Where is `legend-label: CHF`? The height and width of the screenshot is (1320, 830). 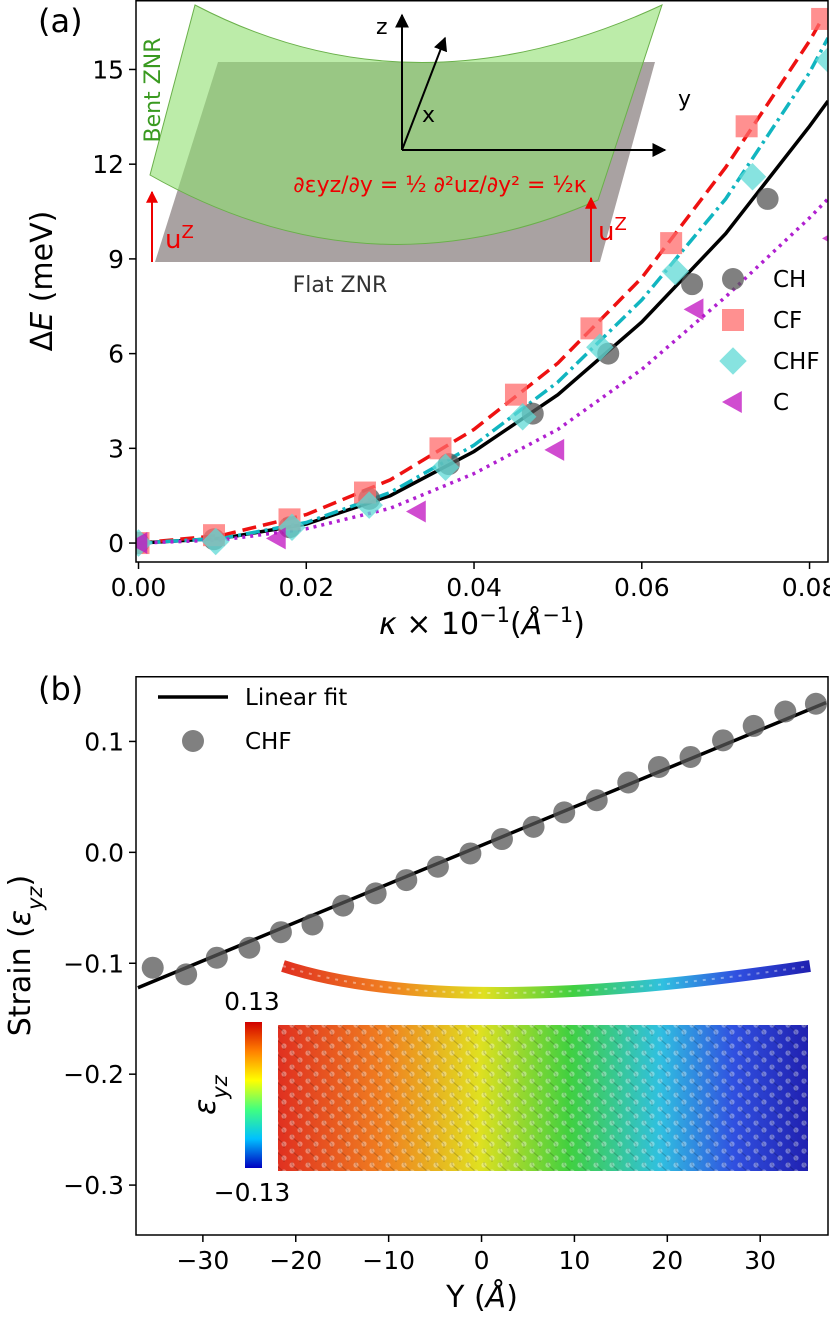
legend-label: CHF is located at coordinates (268, 742).